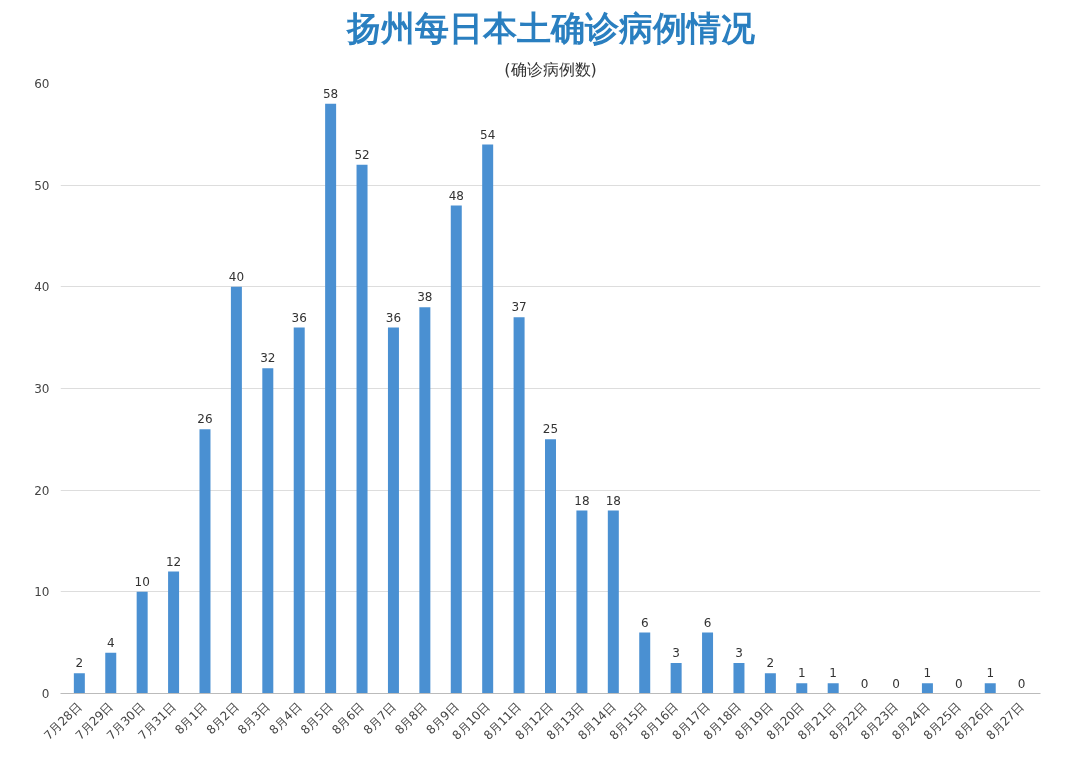 The image size is (1080, 760). Describe the element at coordinates (42, 389) in the screenshot. I see `y-tick-label: 30` at that location.